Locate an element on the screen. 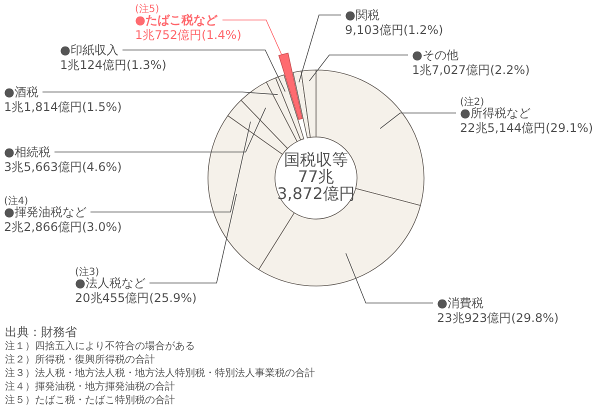 Image resolution: width=600 pixels, height=410 pixels. slice-label: ●揮発油税など is located at coordinates (45, 212).